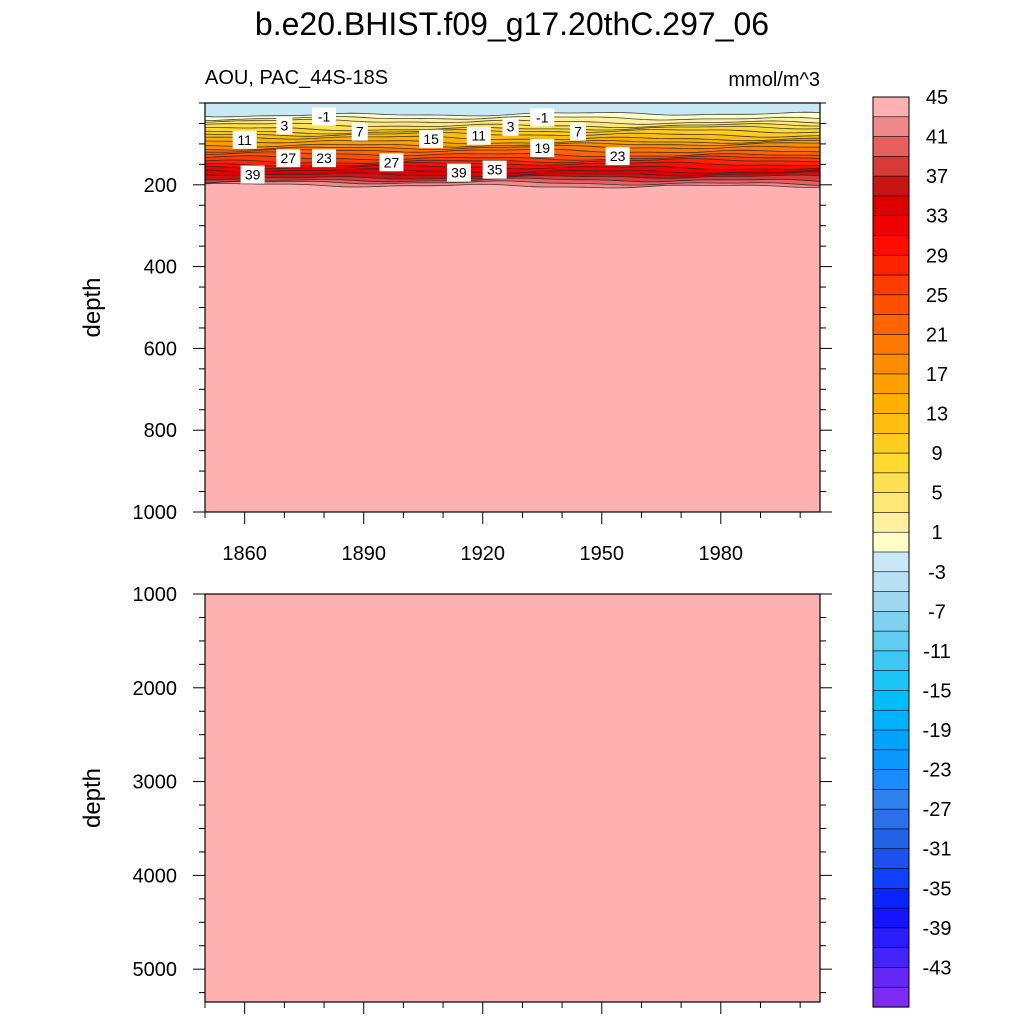 This screenshot has width=1024, height=1024. I want to click on contour-label: 11, so click(478, 135).